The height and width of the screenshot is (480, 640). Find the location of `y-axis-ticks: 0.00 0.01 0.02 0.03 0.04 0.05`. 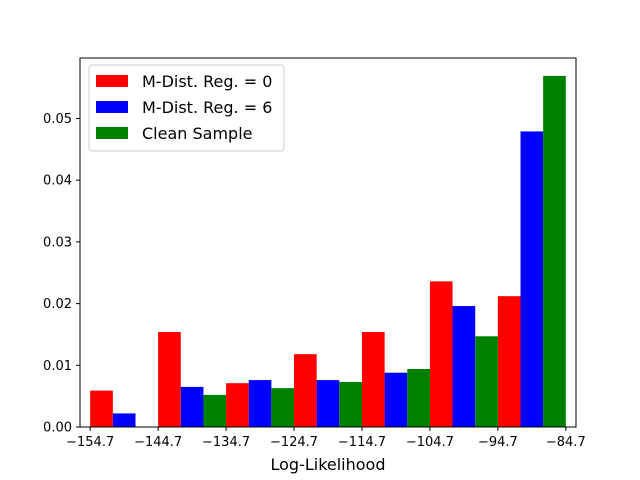

y-axis-ticks: 0.00 0.01 0.02 0.03 0.04 0.05 is located at coordinates (61, 274).